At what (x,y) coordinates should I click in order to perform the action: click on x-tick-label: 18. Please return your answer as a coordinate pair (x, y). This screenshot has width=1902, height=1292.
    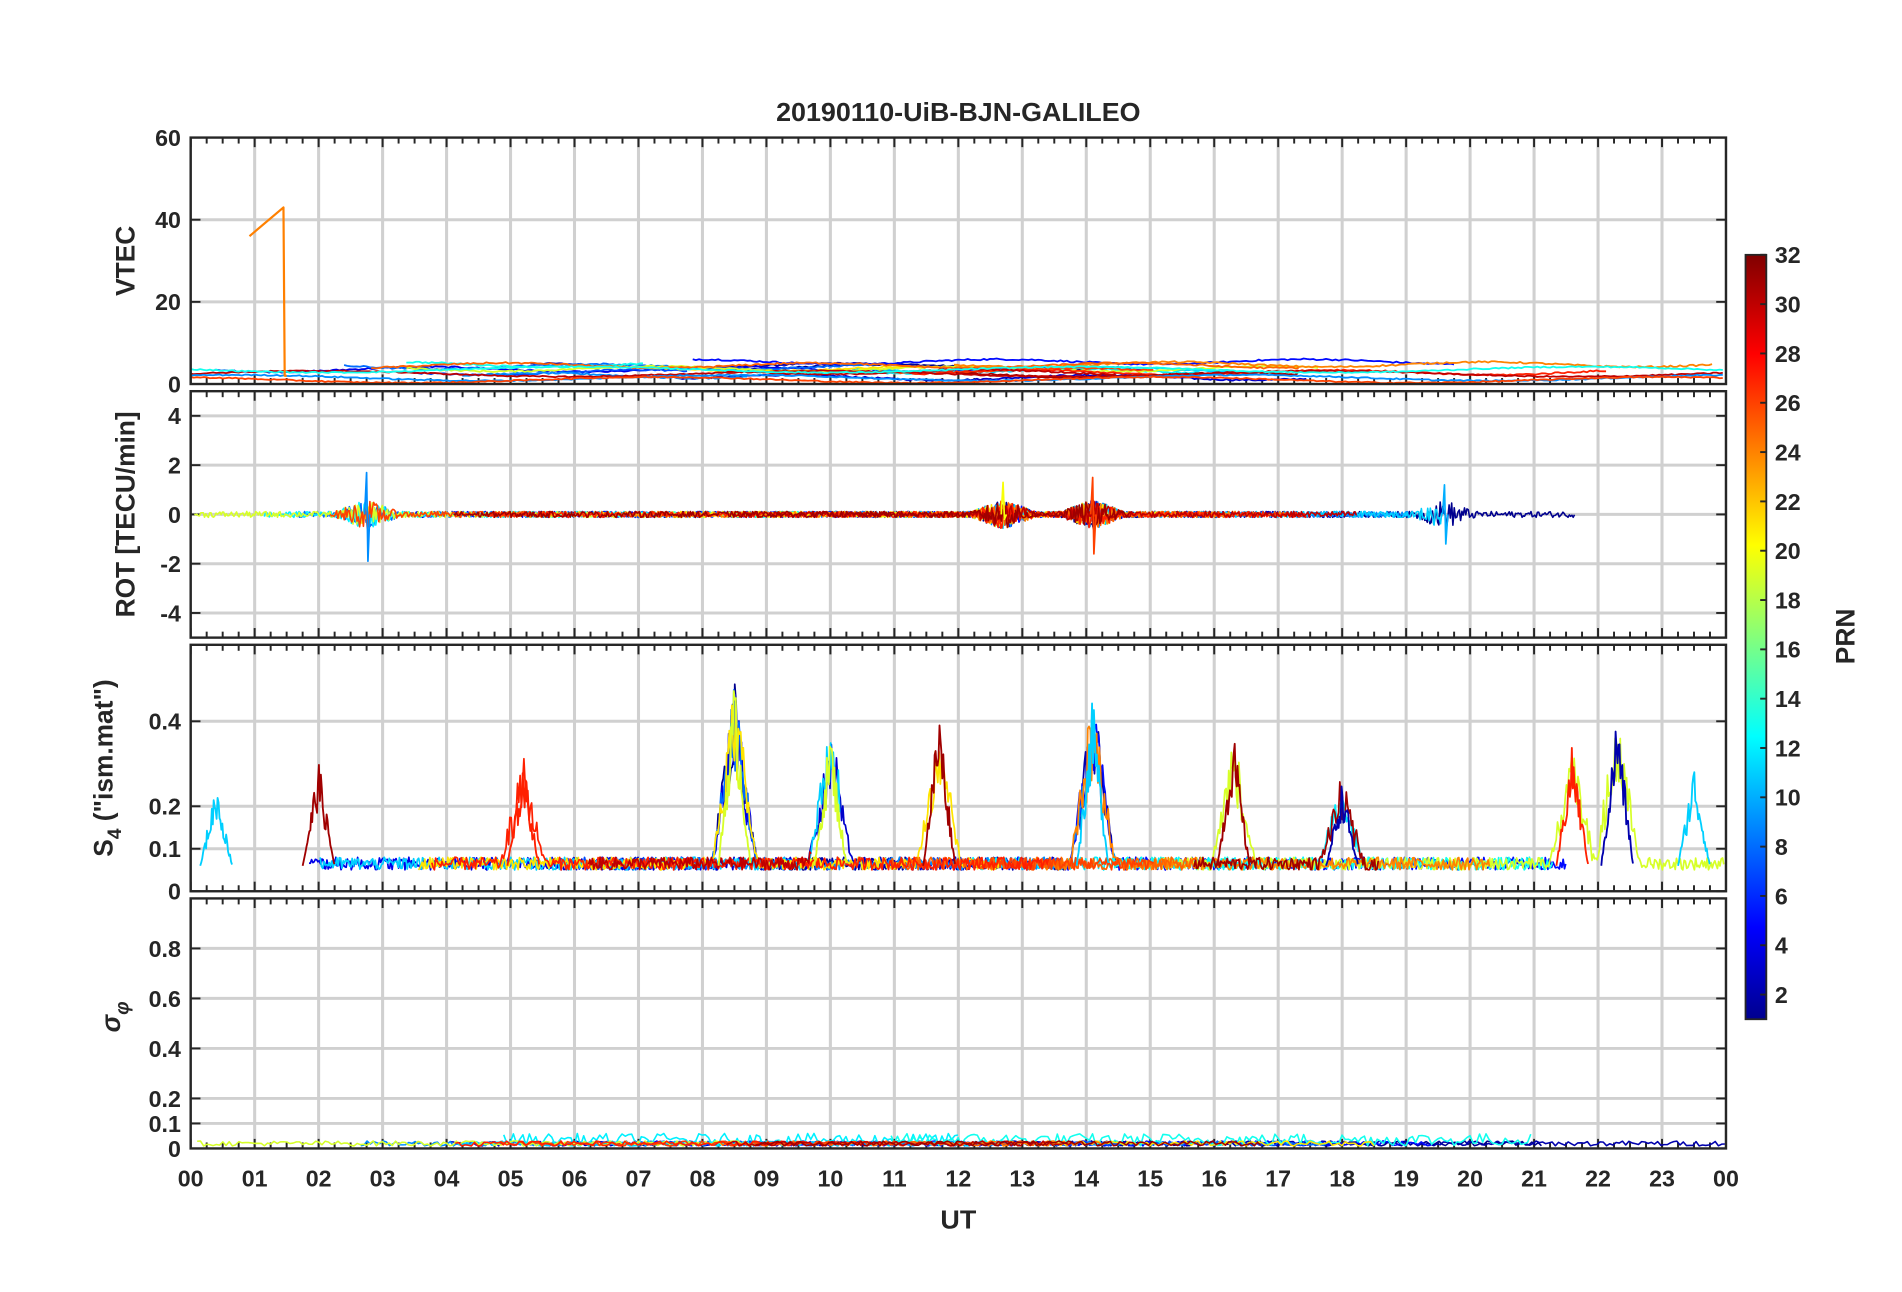
    Looking at the image, I should click on (1342, 1179).